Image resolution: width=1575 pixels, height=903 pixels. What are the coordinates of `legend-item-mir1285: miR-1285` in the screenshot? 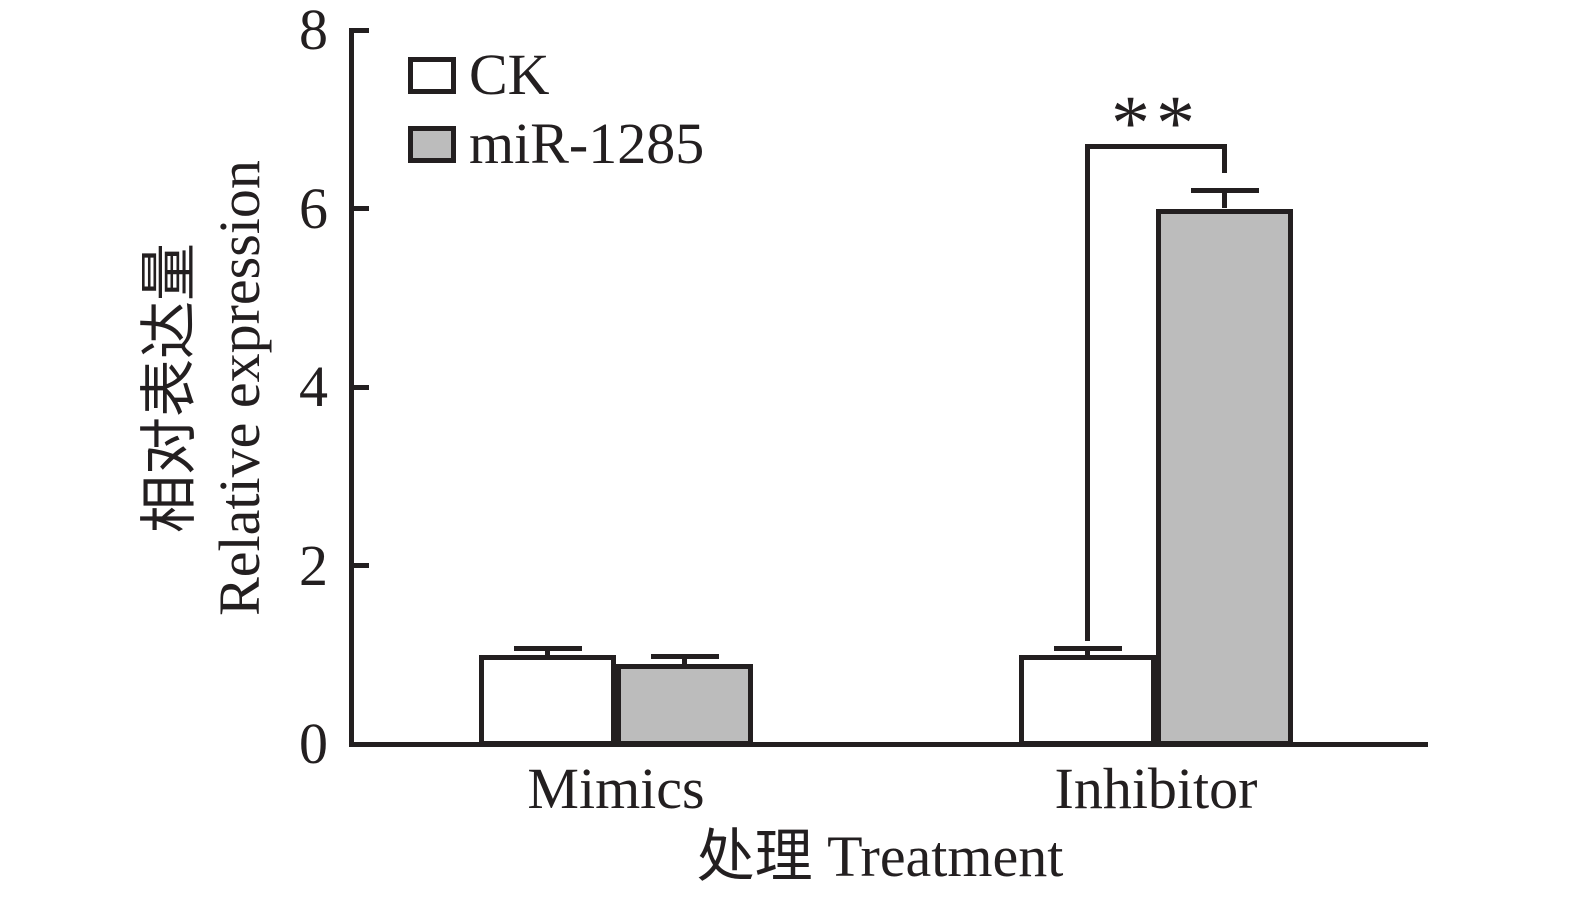 It's located at (556, 144).